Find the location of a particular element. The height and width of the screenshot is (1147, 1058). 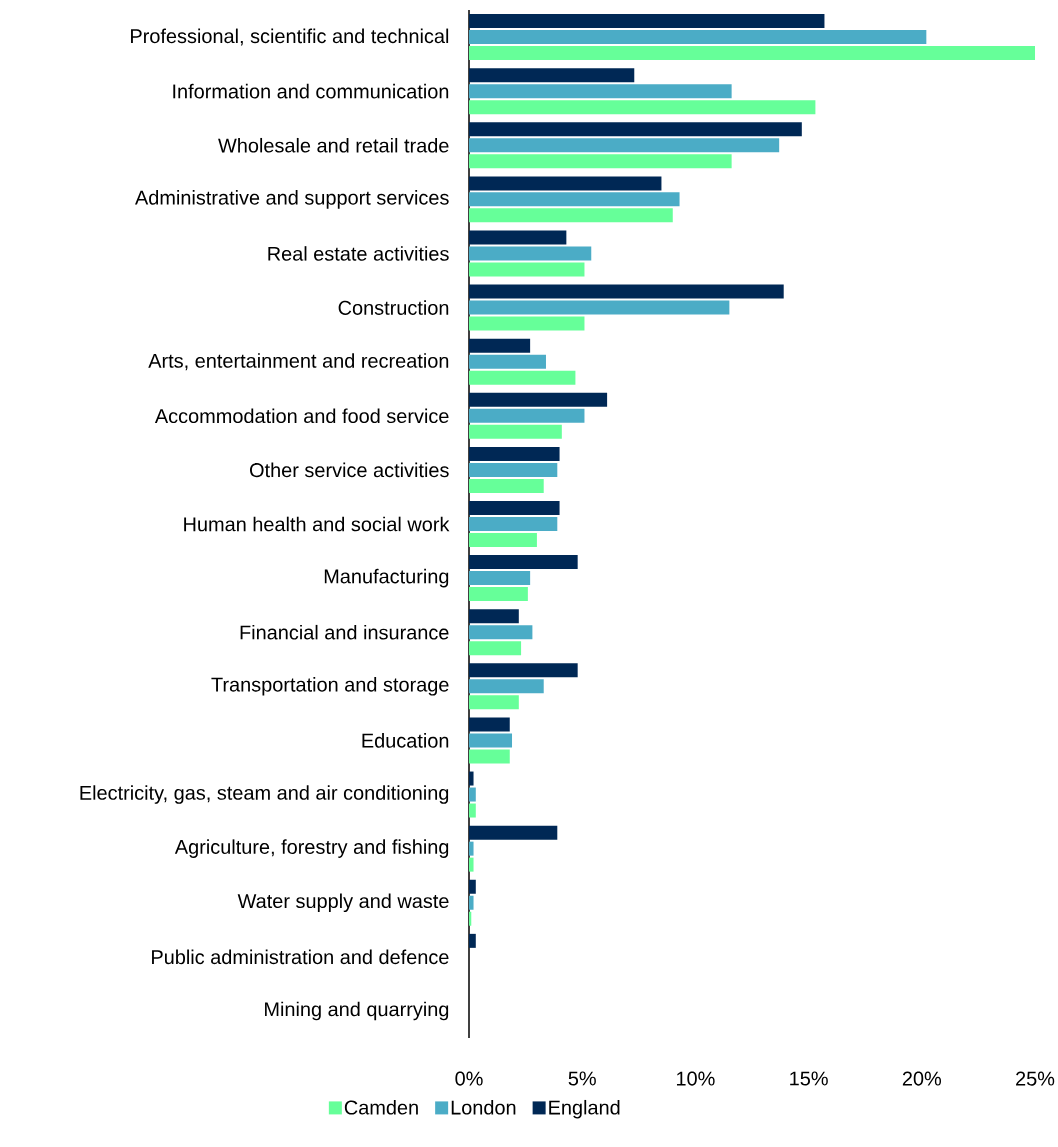

y-tick-label: Mining and quarrying is located at coordinates (356, 1011).